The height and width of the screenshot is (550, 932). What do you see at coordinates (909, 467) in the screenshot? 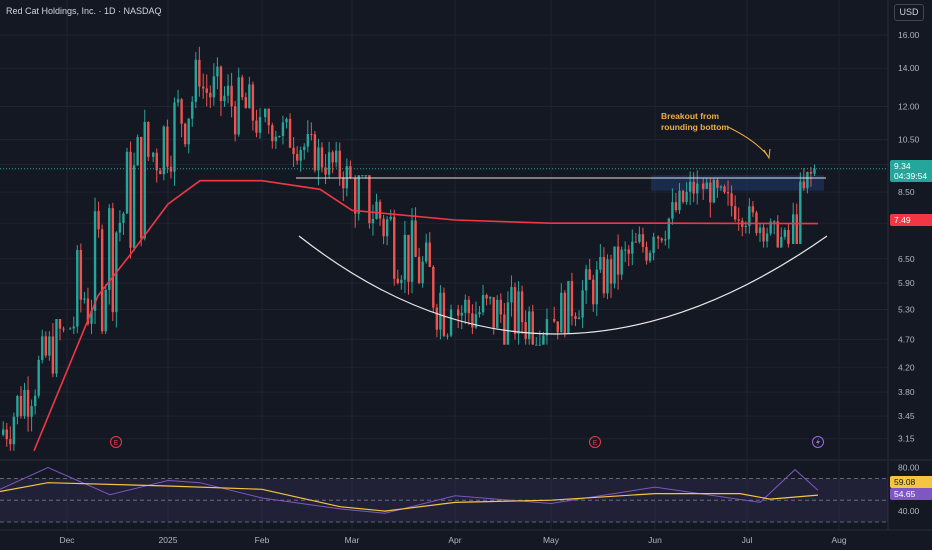
I see `rsi-tick-label: 80.00` at bounding box center [909, 467].